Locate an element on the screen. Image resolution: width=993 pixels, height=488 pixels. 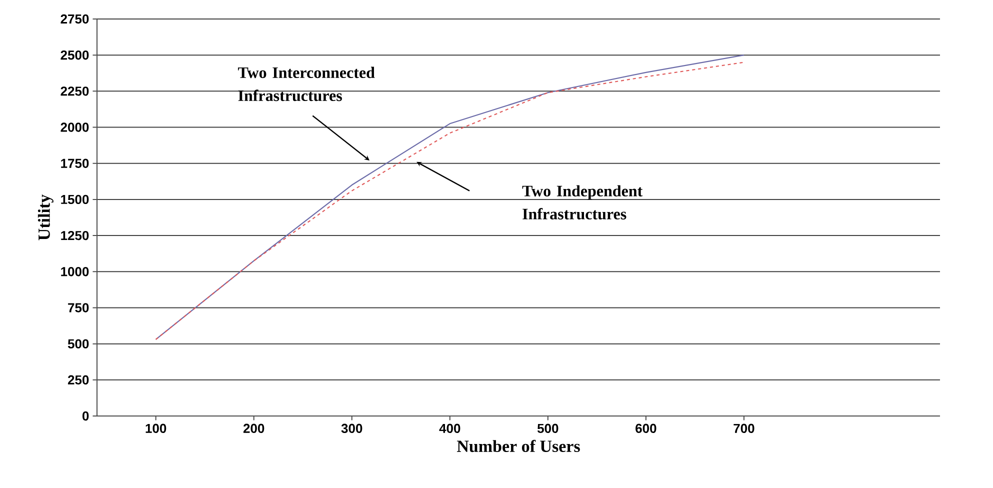
y-tick-label: 1000 is located at coordinates (75, 271).